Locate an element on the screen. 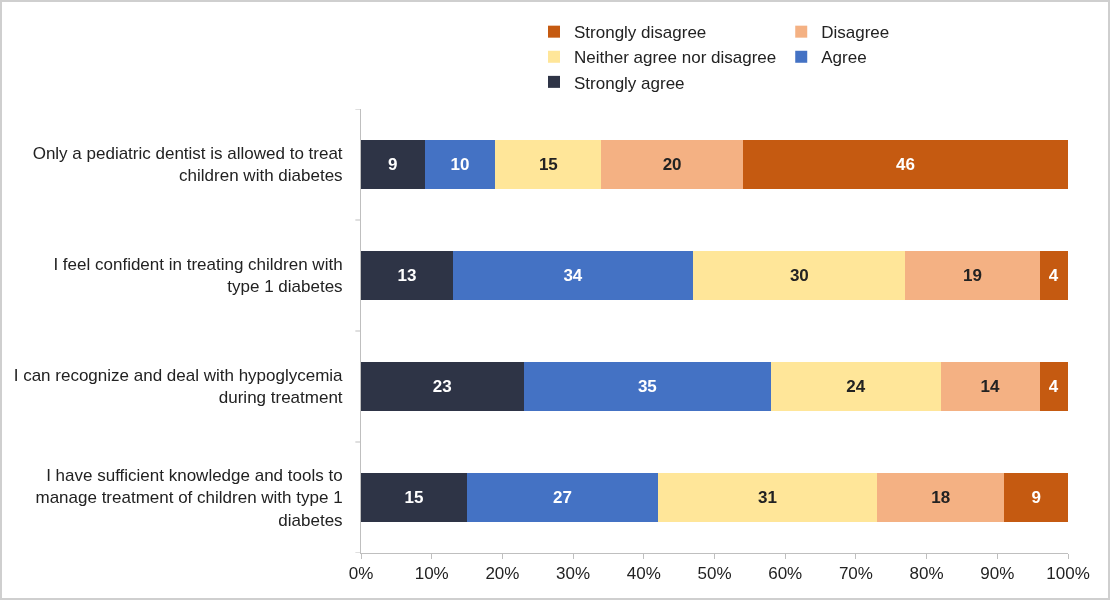 This screenshot has width=1110, height=600. x-tick-label: 30% is located at coordinates (573, 574).